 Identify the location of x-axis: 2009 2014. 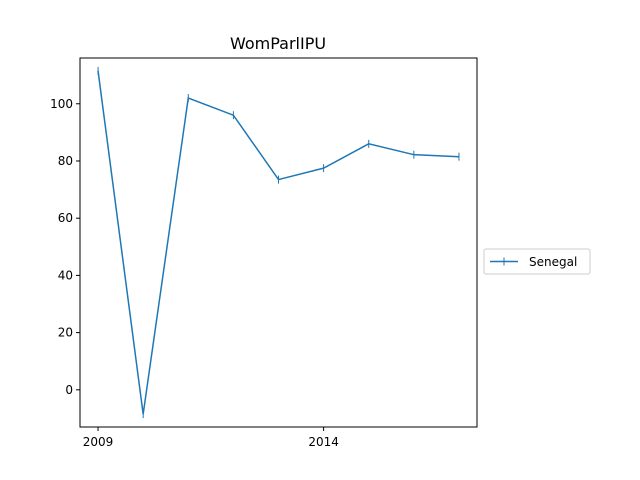
(211, 438).